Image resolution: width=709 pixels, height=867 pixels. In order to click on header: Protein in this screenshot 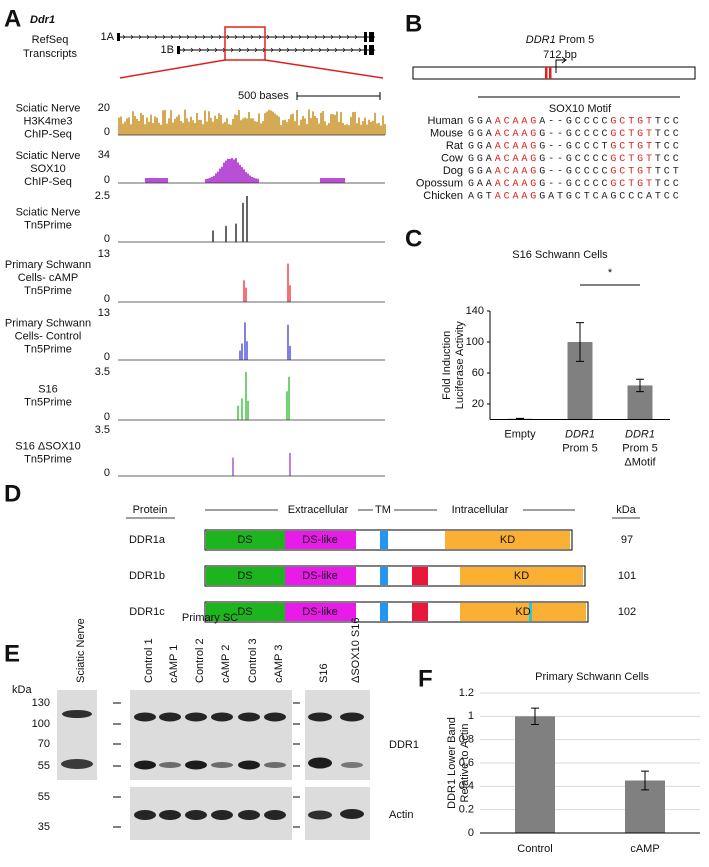, I will do `click(150, 510)`.